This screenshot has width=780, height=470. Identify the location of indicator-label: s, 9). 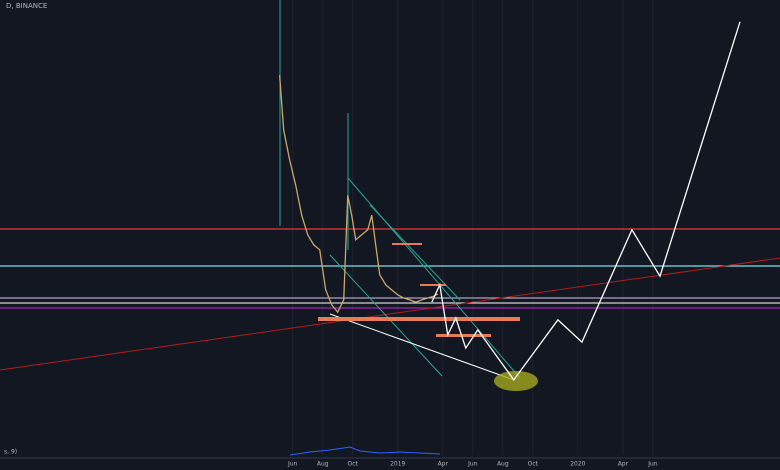
(10, 452).